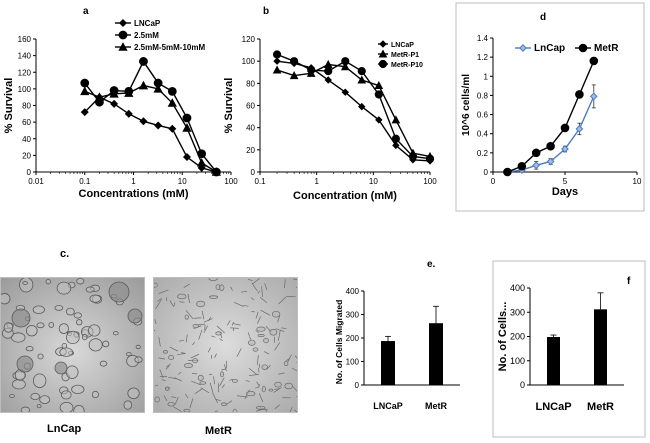  What do you see at coordinates (405, 55) in the screenshot?
I see `legend-label-1: MetR-P1` at bounding box center [405, 55].